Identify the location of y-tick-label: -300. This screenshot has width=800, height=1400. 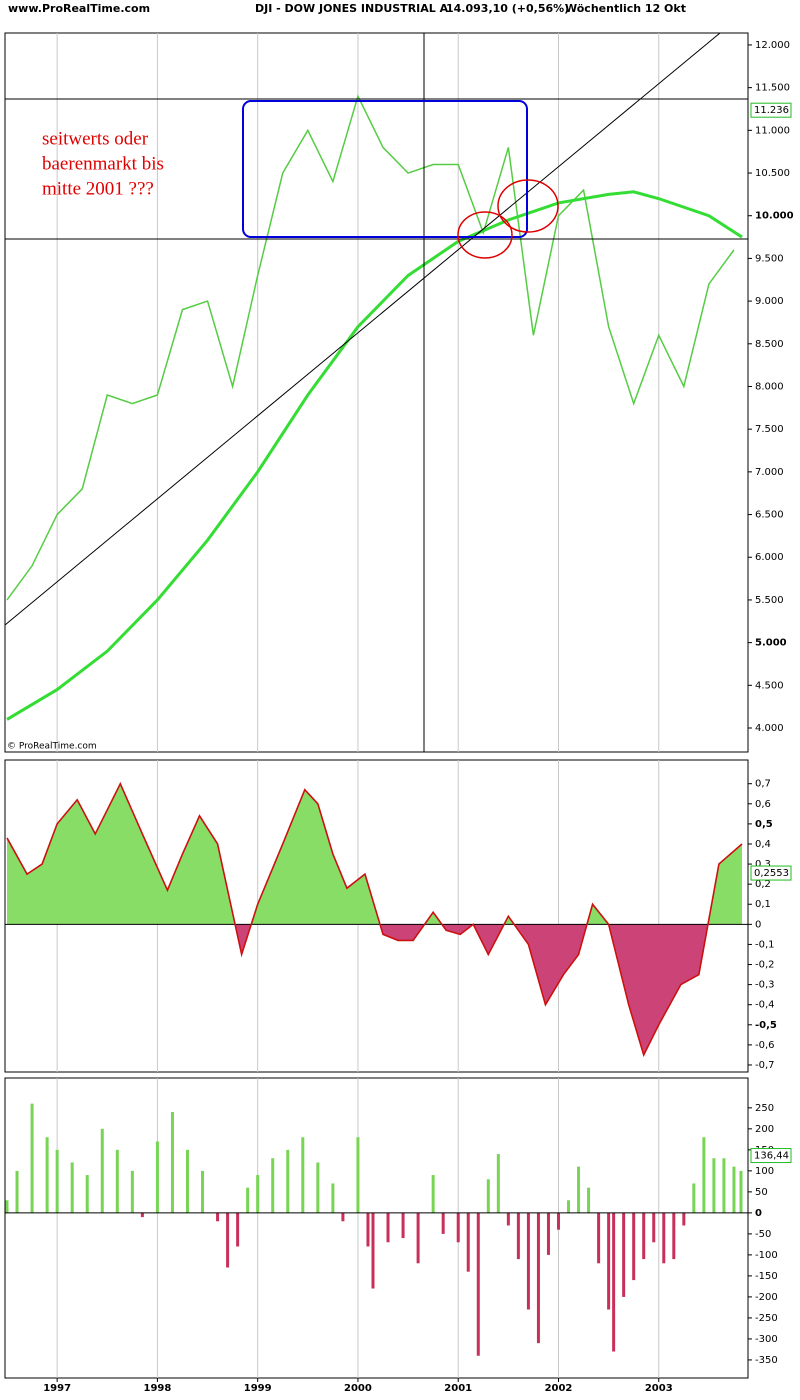
(766, 1339).